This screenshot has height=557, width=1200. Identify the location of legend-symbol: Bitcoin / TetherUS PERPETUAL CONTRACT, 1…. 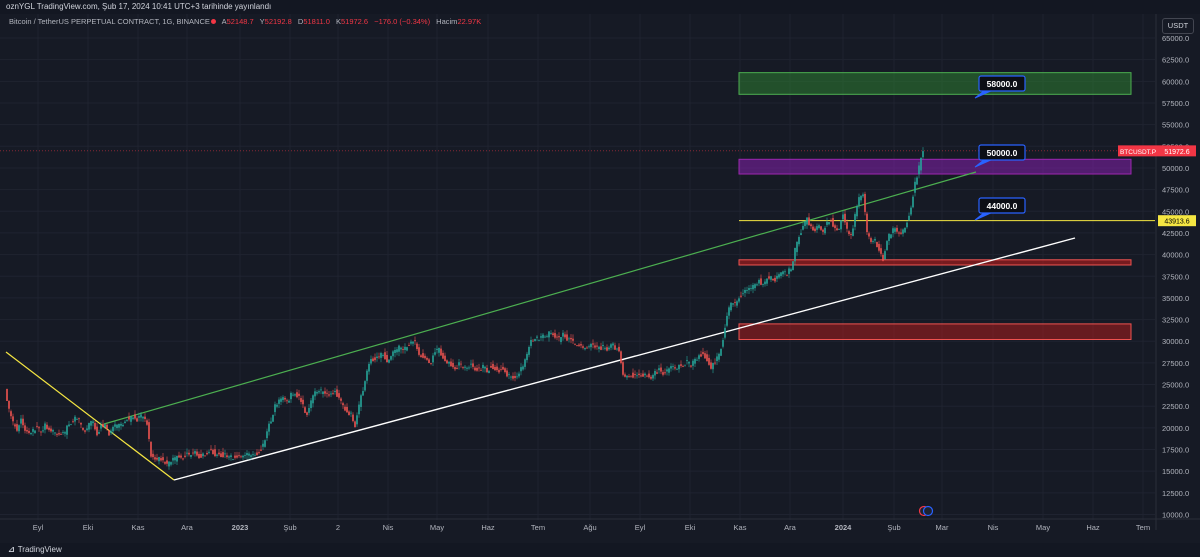
(109, 21).